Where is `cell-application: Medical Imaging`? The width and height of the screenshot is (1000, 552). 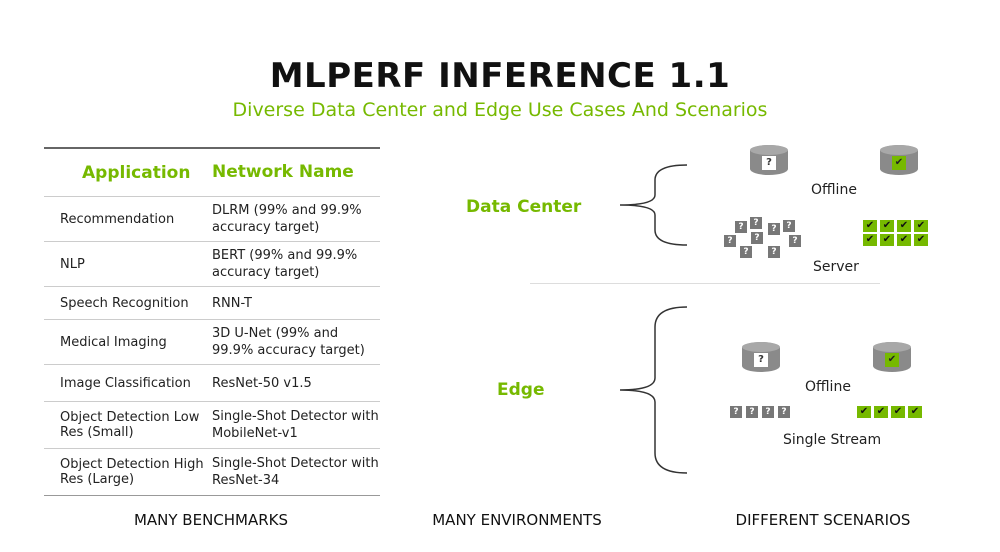 cell-application: Medical Imaging is located at coordinates (113, 342).